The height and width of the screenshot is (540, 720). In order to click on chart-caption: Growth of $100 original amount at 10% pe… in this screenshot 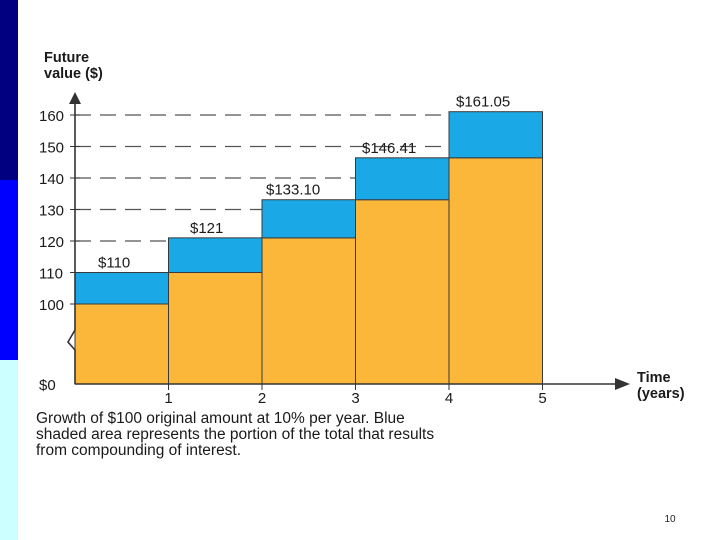, I will do `click(336, 435)`.